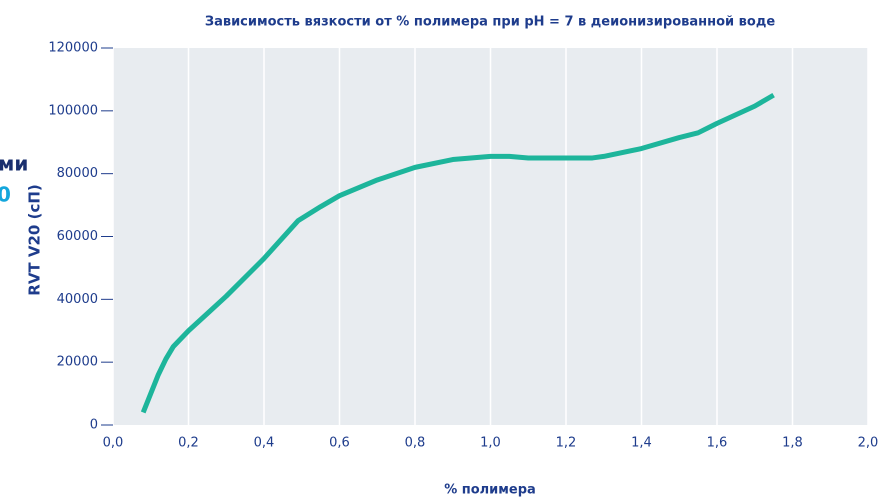  What do you see at coordinates (77, 173) in the screenshot?
I see `y-tick-label: 80000` at bounding box center [77, 173].